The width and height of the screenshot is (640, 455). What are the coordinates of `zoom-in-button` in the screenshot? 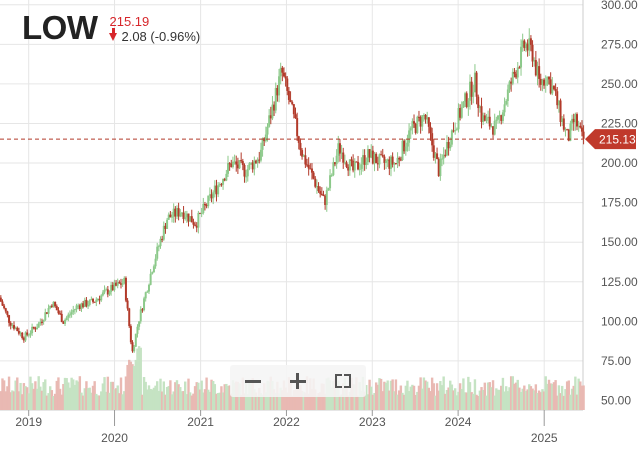 It's located at (298, 381).